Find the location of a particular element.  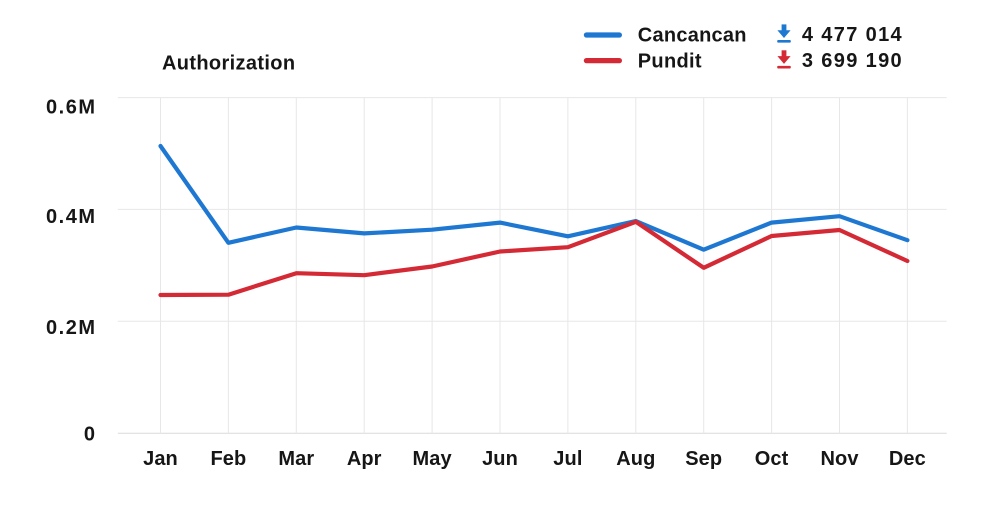

svg-text: Dec is located at coordinates (907, 459).